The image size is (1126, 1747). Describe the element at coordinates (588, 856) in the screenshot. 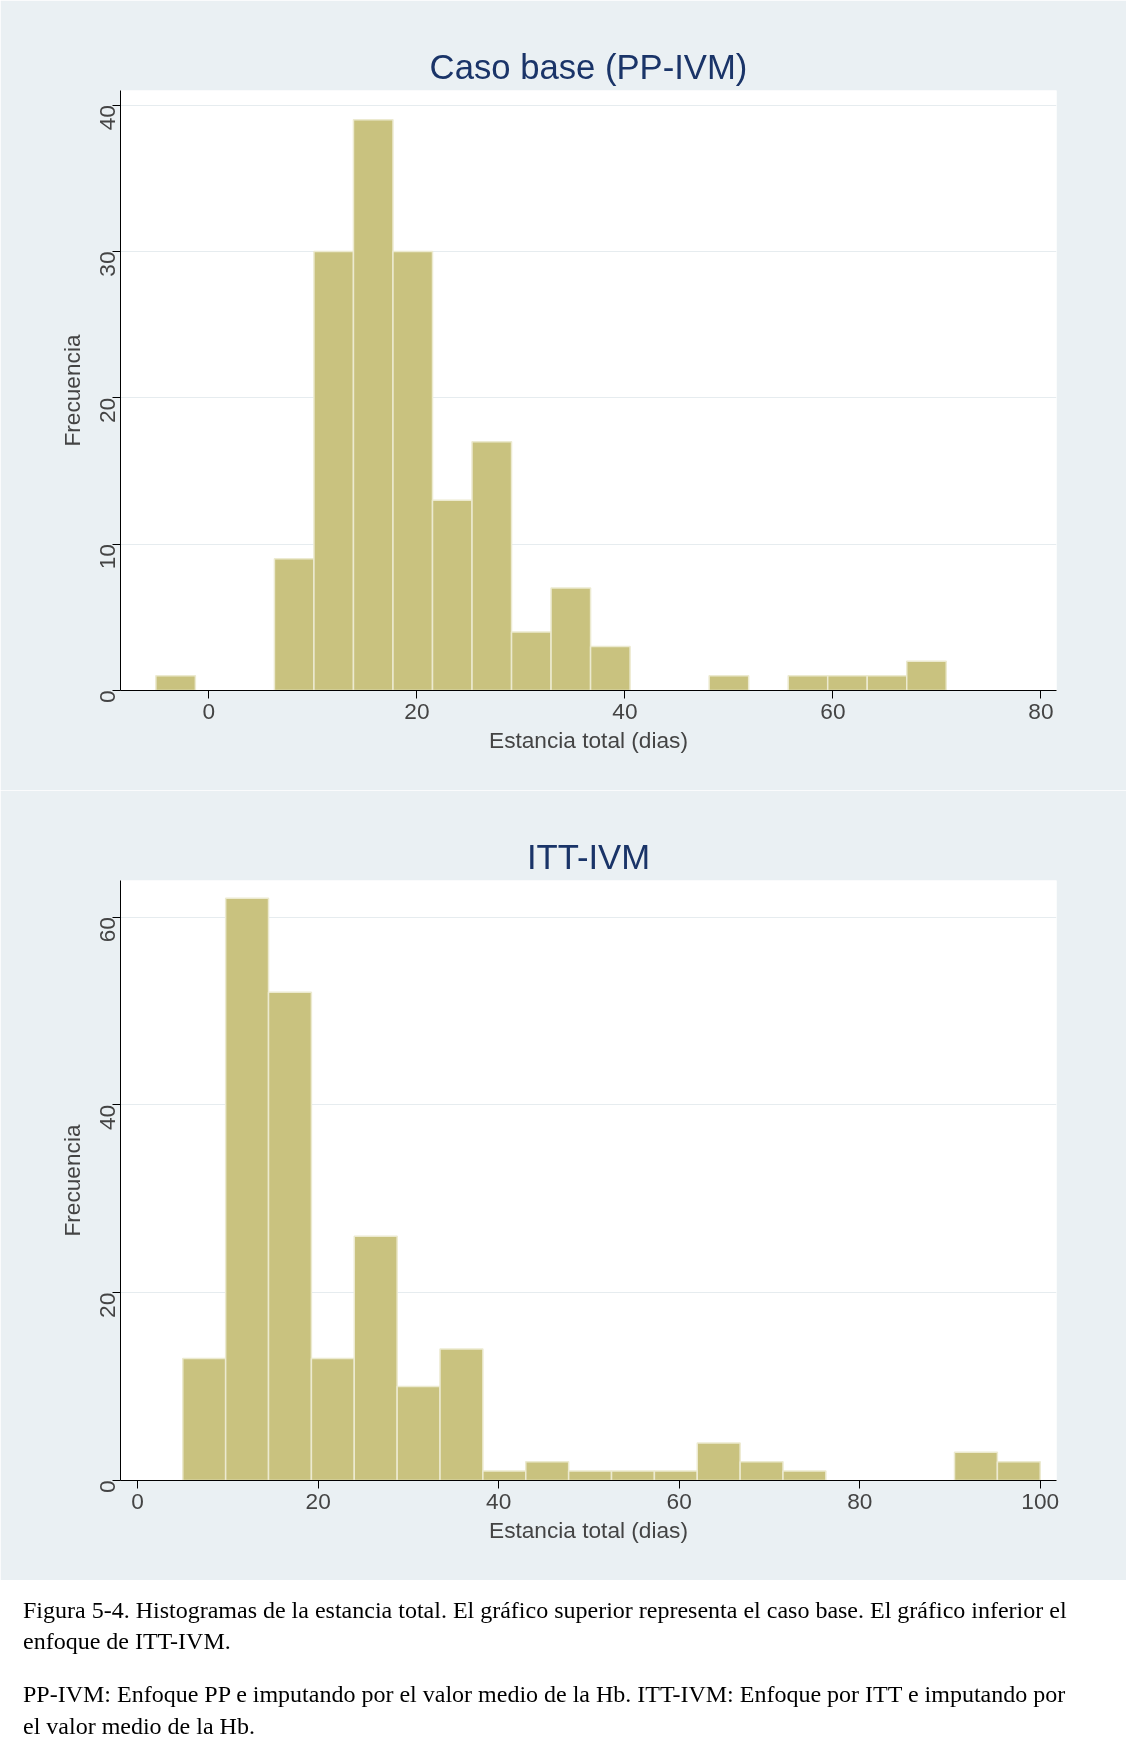

I see `chart-title: ITT-IVM` at that location.